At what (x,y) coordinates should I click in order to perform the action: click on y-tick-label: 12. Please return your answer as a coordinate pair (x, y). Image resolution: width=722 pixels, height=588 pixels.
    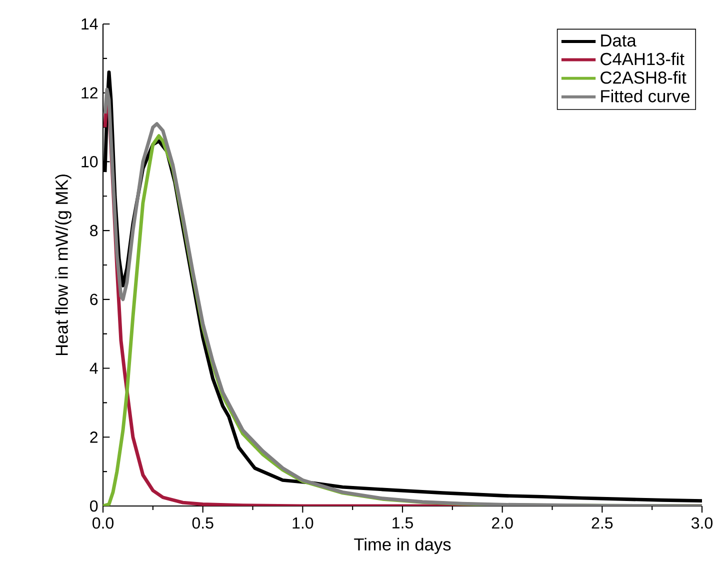
    Looking at the image, I should click on (90, 92).